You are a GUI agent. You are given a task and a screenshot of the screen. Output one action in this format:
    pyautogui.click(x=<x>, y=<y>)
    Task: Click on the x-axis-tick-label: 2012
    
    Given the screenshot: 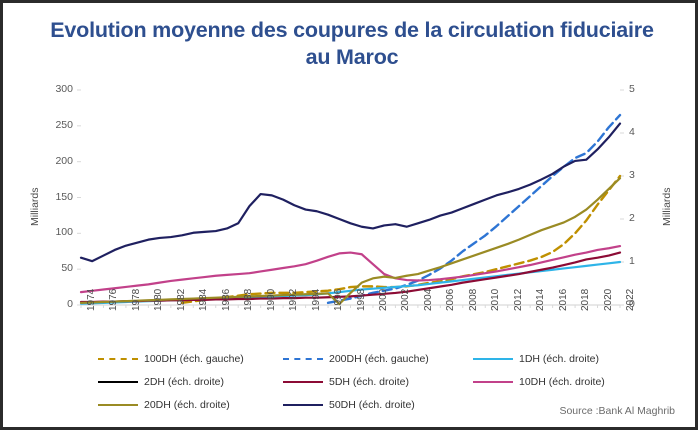 What is the action you would take?
    pyautogui.click(x=518, y=299)
    